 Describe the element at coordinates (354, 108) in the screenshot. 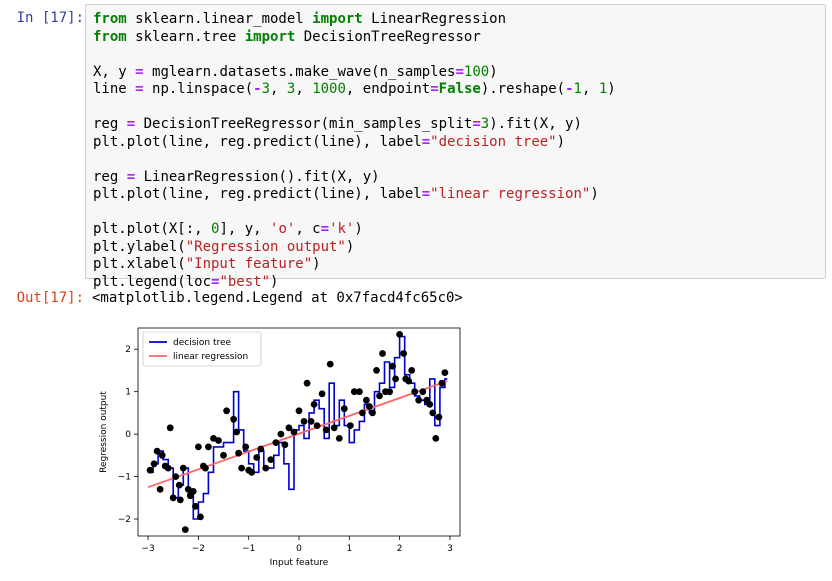

I see `code-line` at that location.